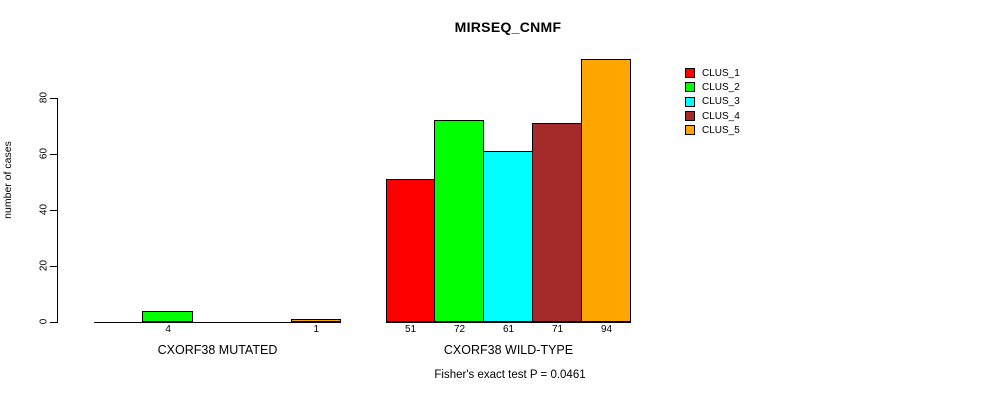 The image size is (990, 400). What do you see at coordinates (557, 329) in the screenshot?
I see `bar-value-label: 71` at bounding box center [557, 329].